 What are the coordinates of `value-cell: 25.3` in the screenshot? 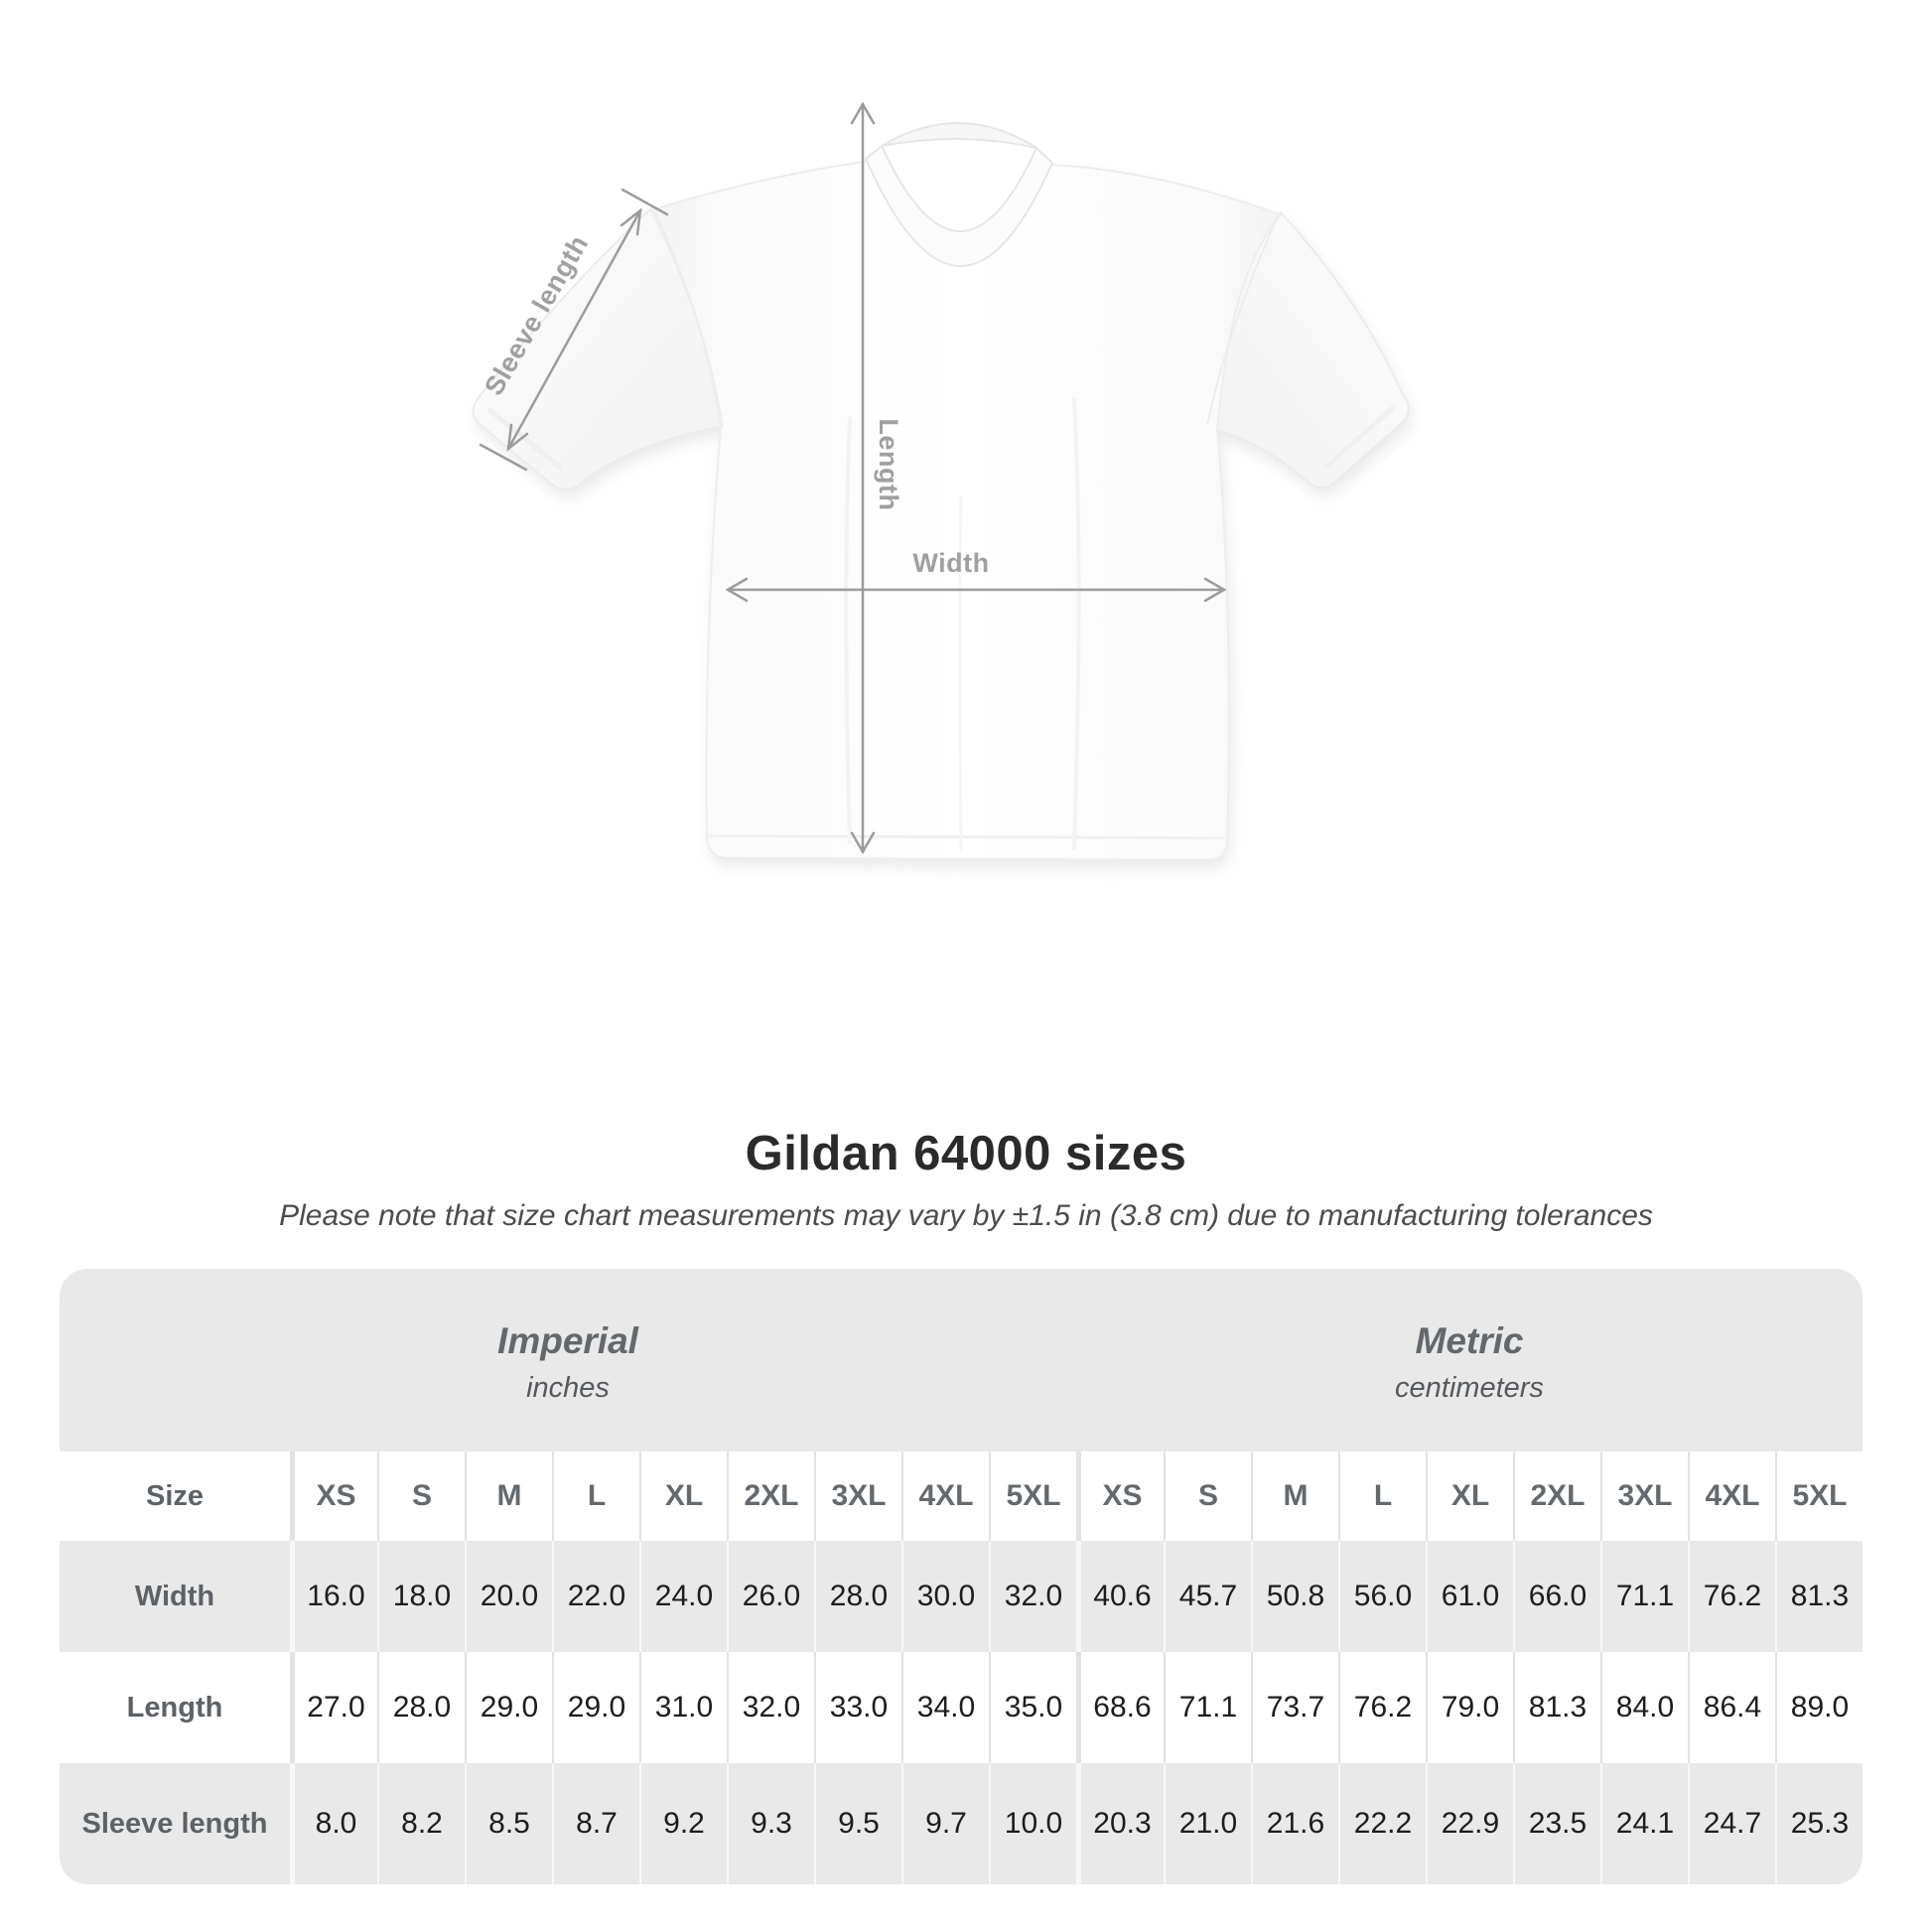 It's located at (1819, 1823).